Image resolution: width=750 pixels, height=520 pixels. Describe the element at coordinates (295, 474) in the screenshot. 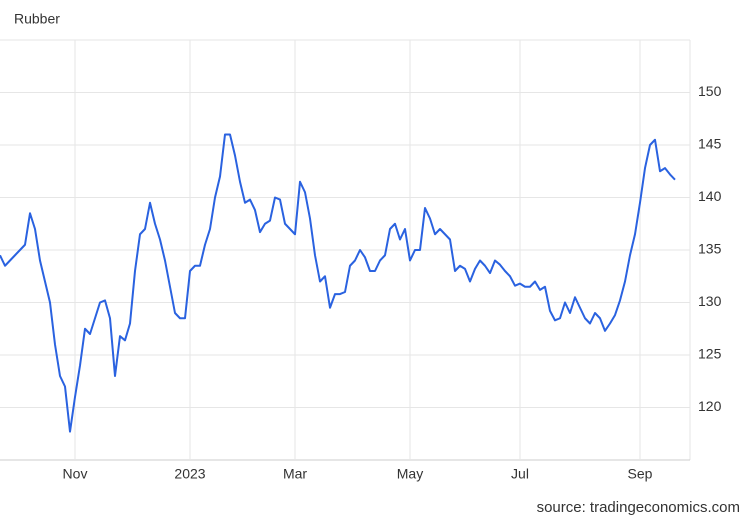

I see `x-tick-label: Mar` at that location.